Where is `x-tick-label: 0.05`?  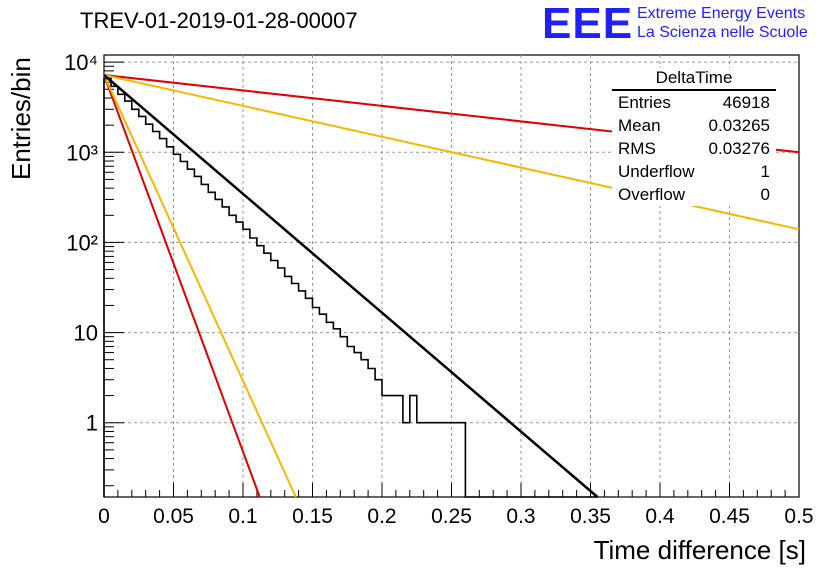 x-tick-label: 0.05 is located at coordinates (173, 516).